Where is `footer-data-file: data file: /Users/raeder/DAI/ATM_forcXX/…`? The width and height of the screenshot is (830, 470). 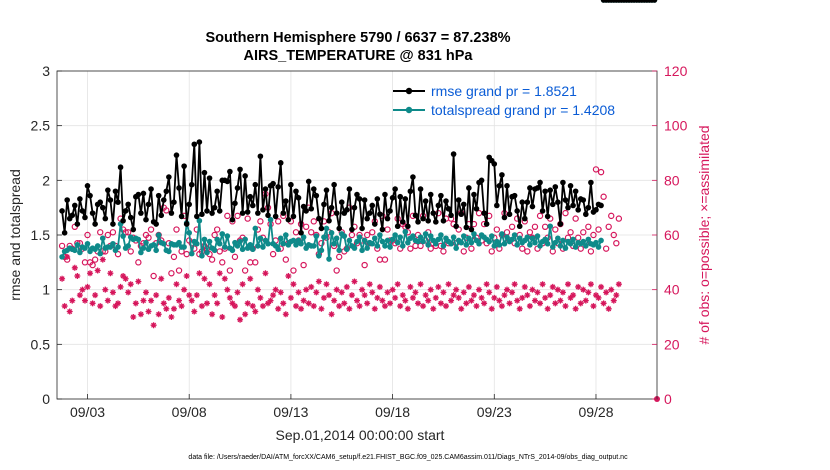 footer-data-file: data file: /Users/raeder/DAI/ATM_forcXX/… is located at coordinates (408, 457).